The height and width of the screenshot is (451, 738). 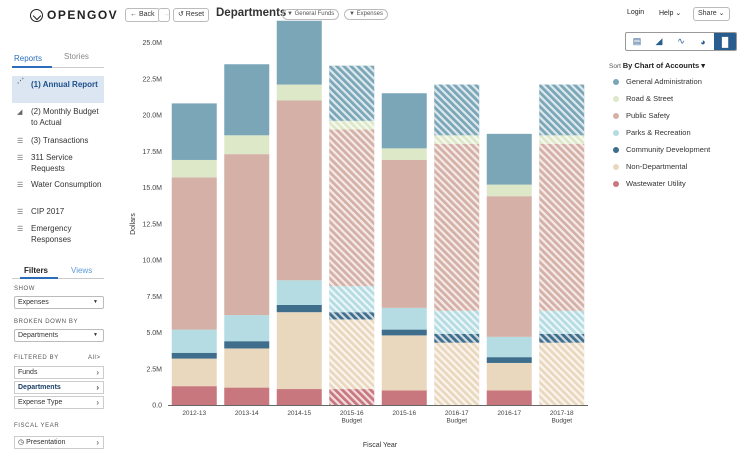 I want to click on broken-down-select: Departments ▼, so click(x=59, y=335).